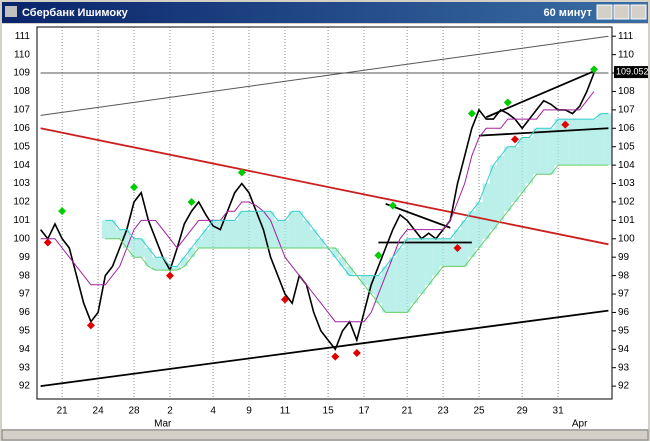 This screenshot has width=650, height=441. Describe the element at coordinates (364, 411) in the screenshot. I see `x-tick-label: 17` at that location.